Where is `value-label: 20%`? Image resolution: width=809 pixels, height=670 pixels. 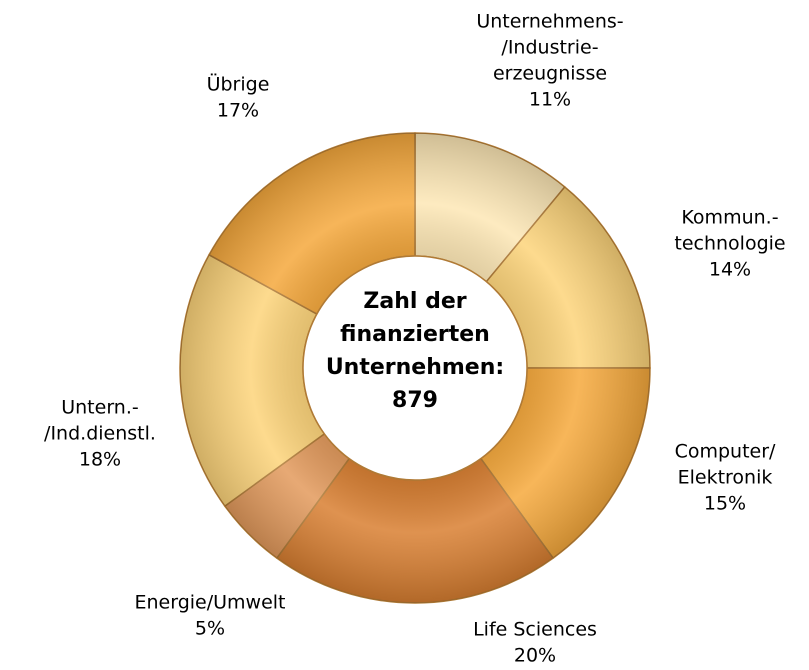 value-label: 20% is located at coordinates (535, 656).